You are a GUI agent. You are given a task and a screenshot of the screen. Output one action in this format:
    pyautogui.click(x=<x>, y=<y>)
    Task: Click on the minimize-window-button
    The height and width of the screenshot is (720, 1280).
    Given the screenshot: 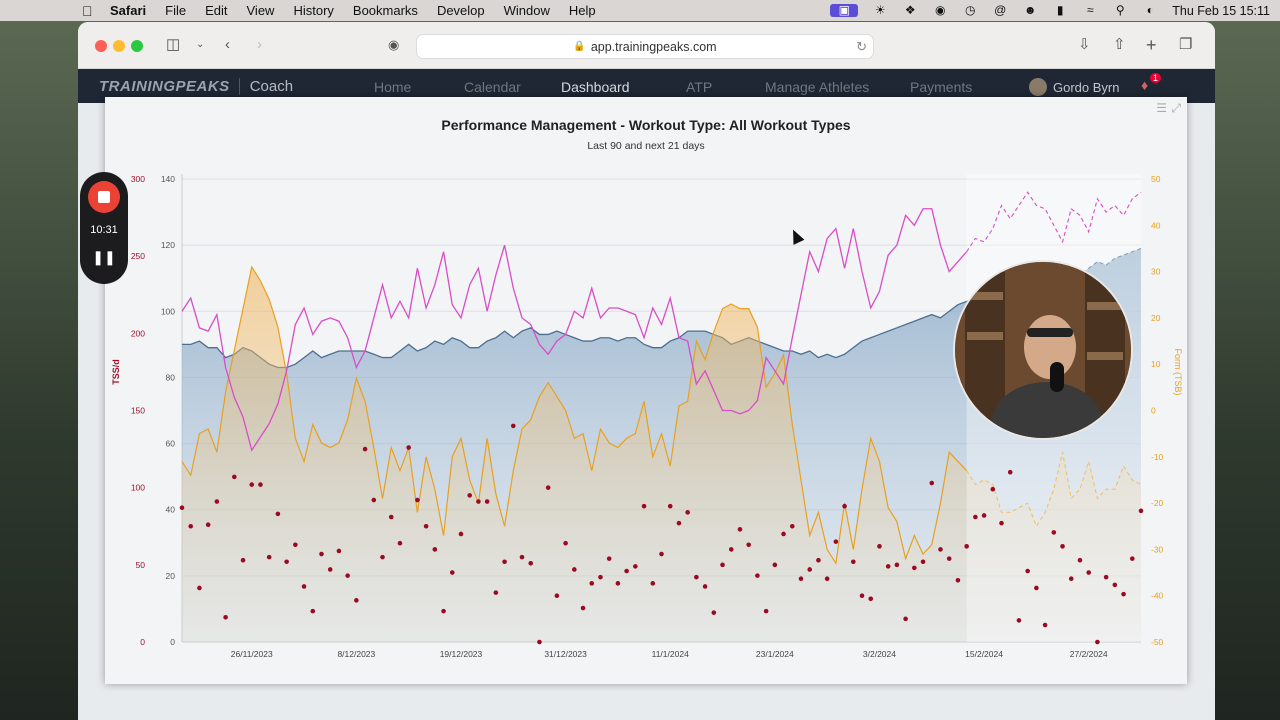 What is the action you would take?
    pyautogui.click(x=119, y=46)
    